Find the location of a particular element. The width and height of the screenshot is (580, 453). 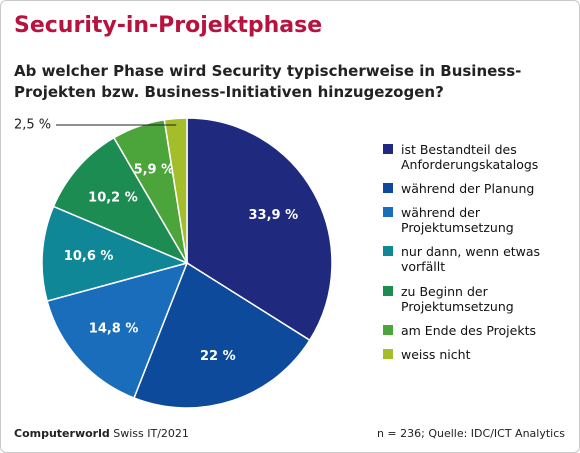

footer-brand: Computerworld is located at coordinates (62, 433).